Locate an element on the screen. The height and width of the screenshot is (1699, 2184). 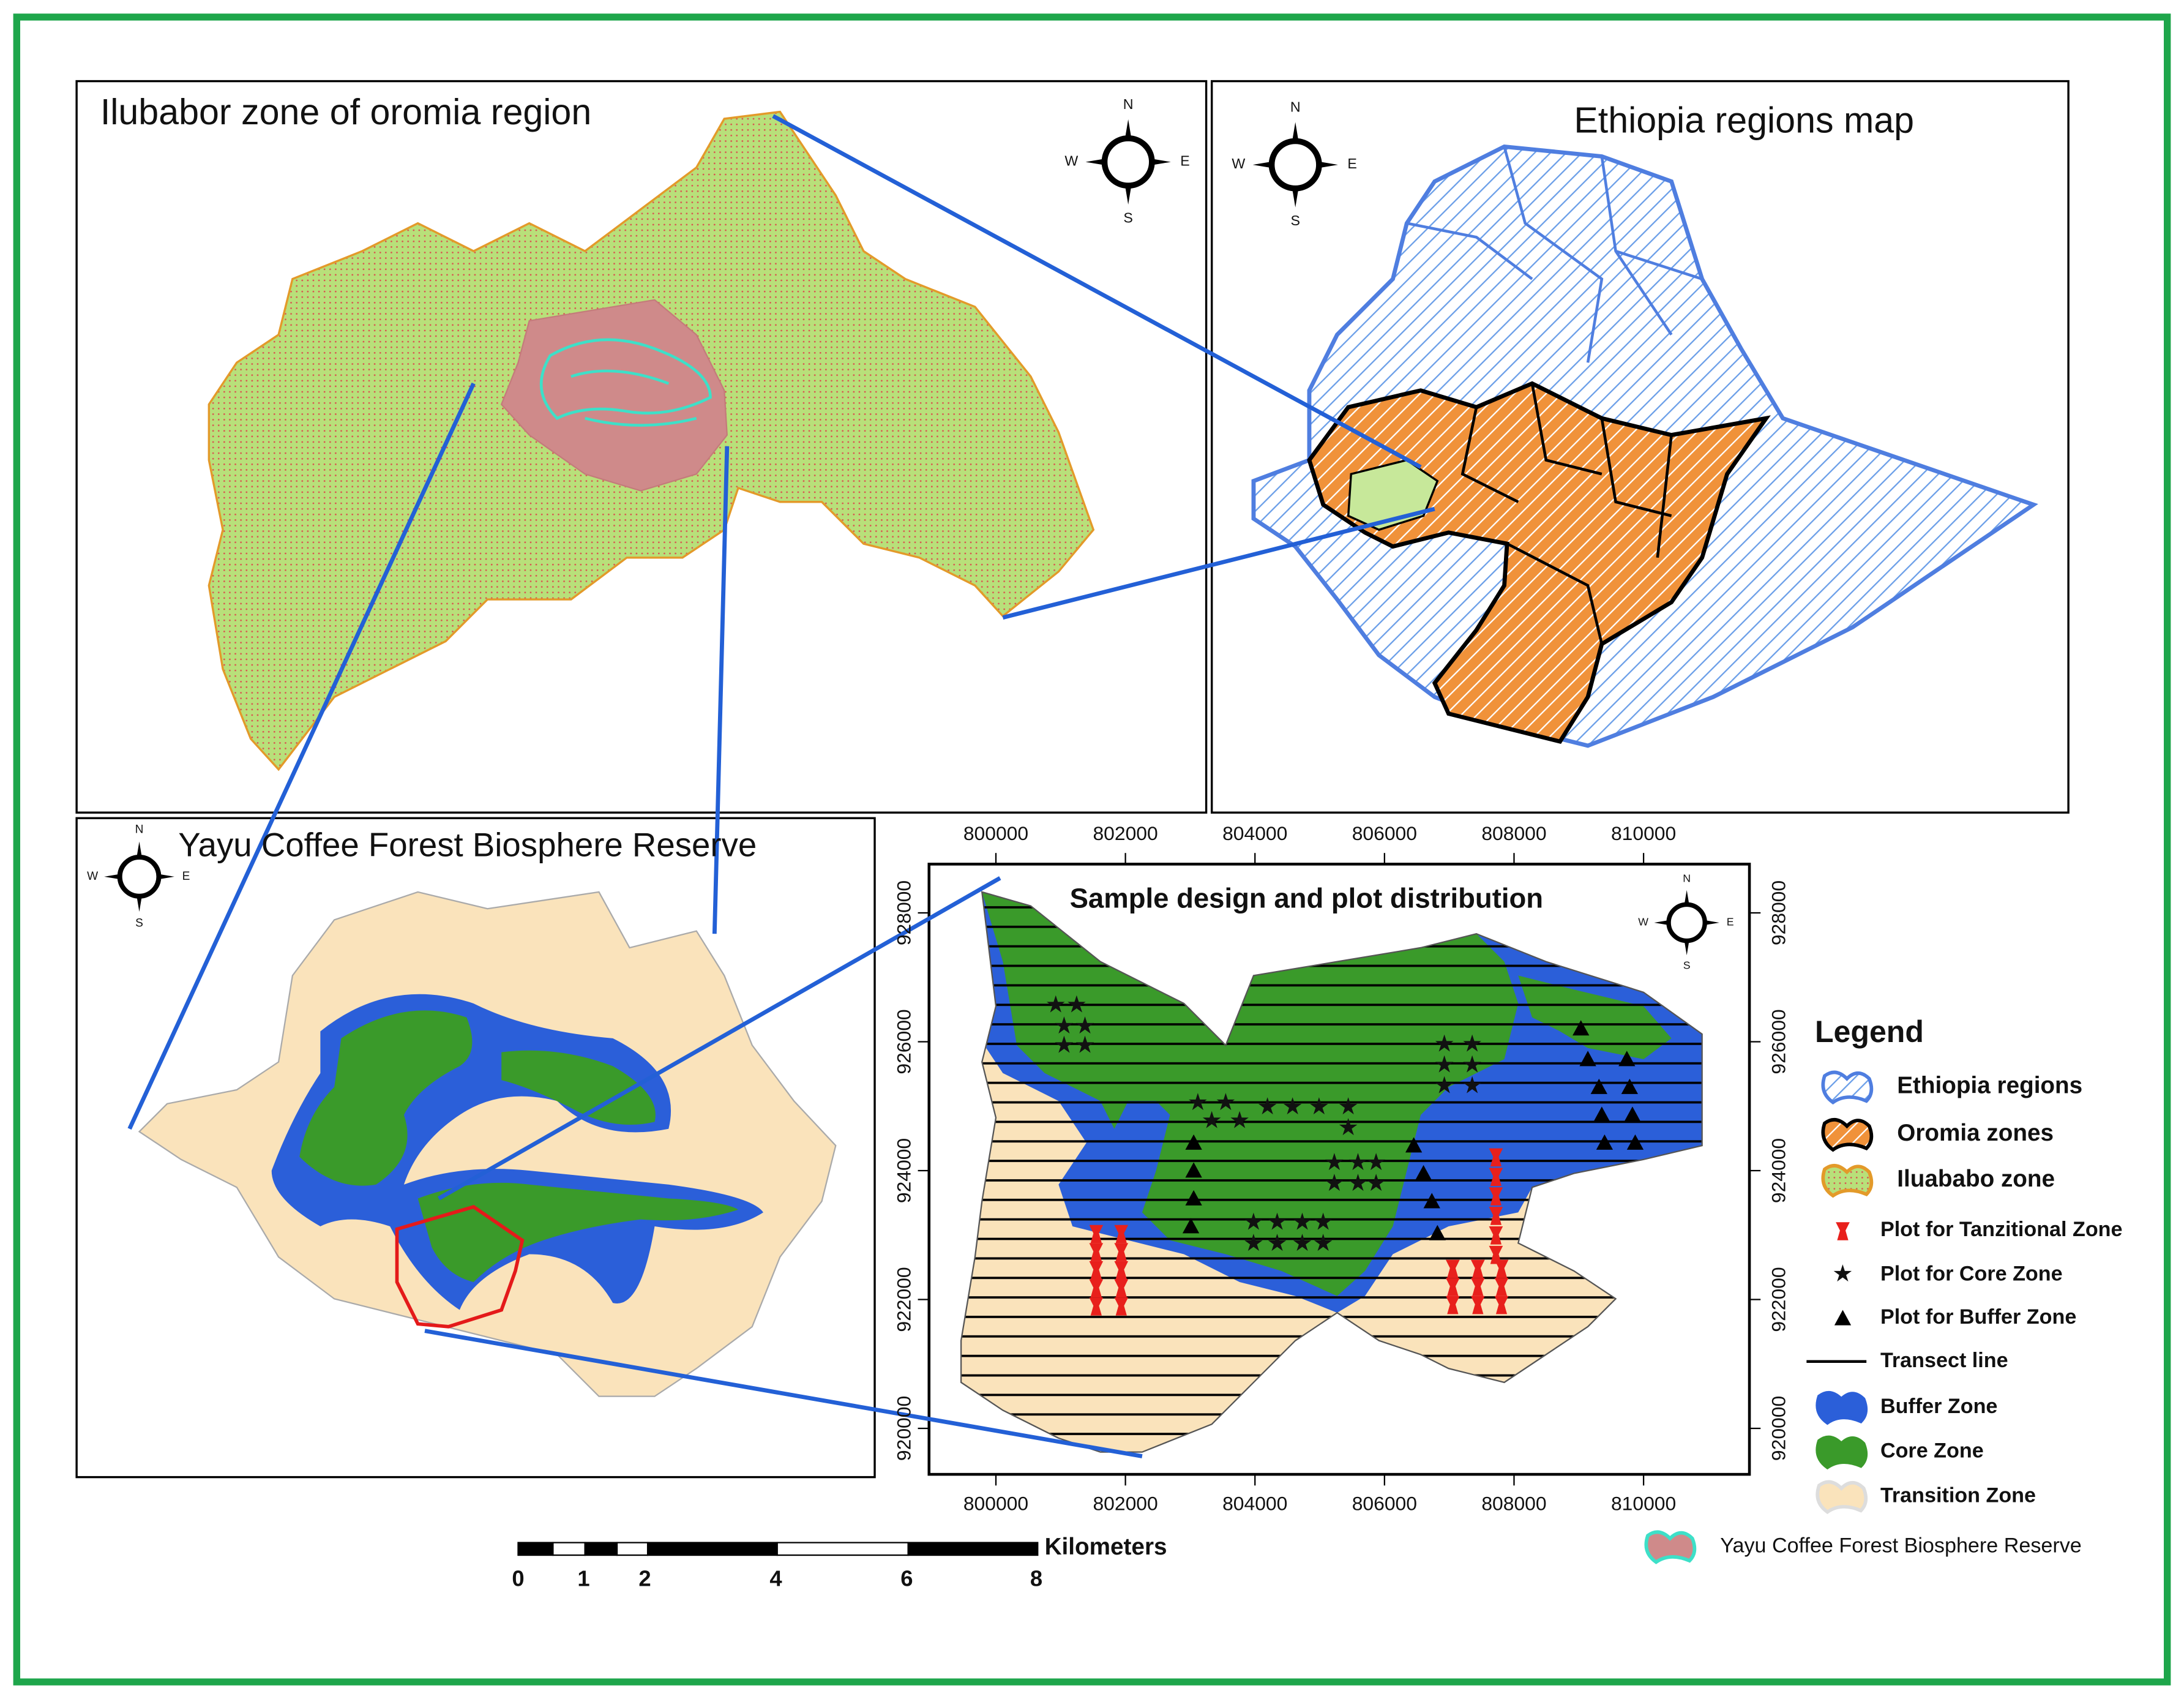
study-area-outline is located at coordinates (460, 1267).